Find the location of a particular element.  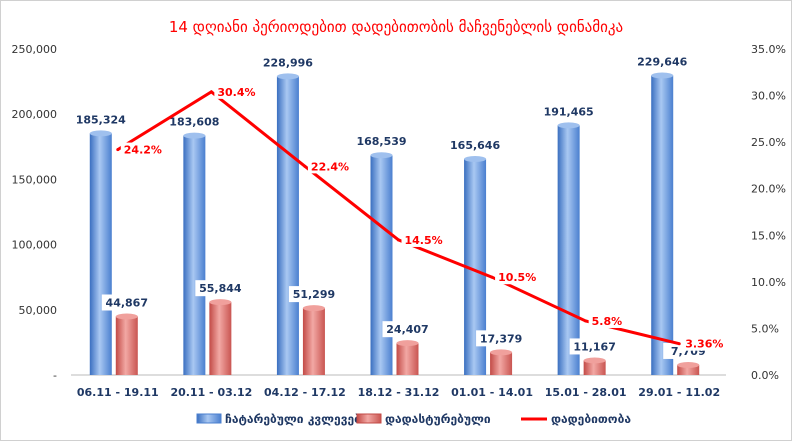

y-left-tick-label: 250,000 is located at coordinates (35, 49).